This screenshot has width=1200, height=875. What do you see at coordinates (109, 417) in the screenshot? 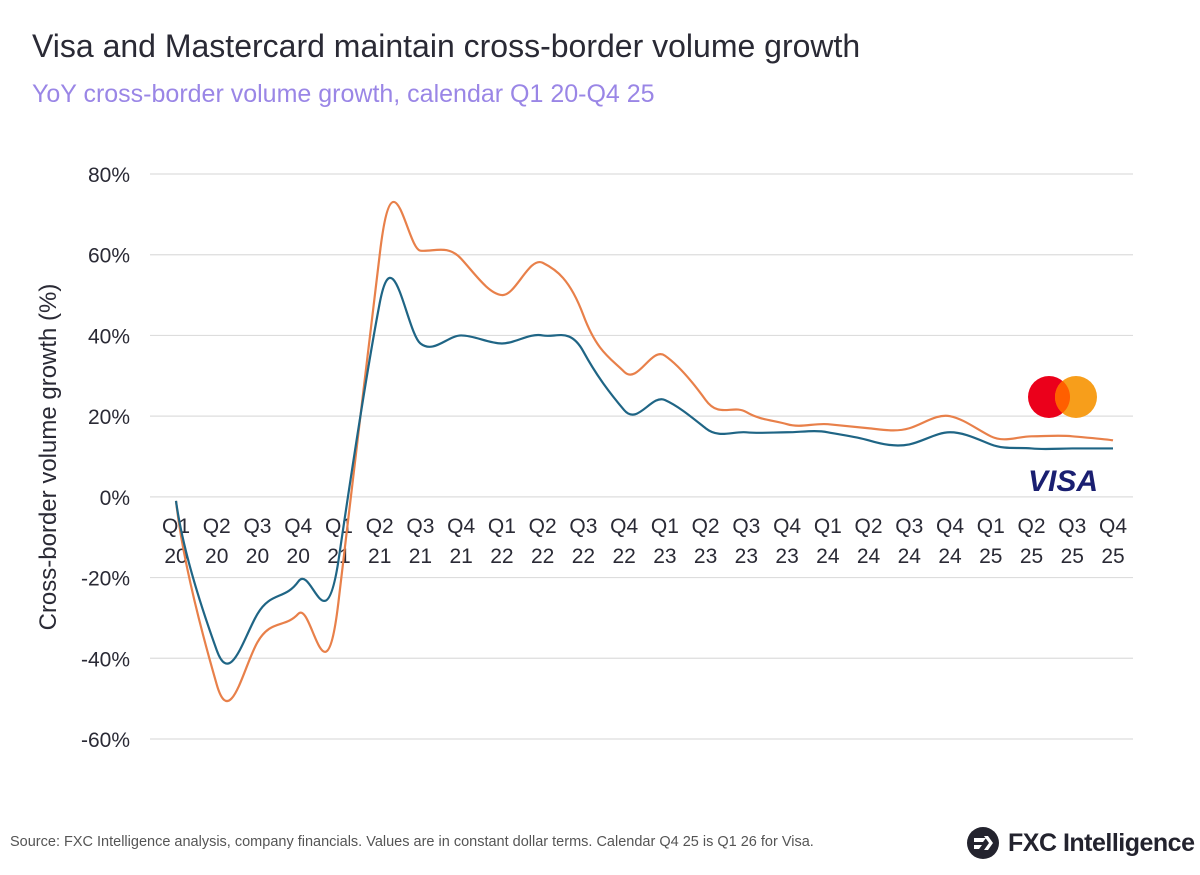
I see `y-tick-label: 20%` at bounding box center [109, 417].